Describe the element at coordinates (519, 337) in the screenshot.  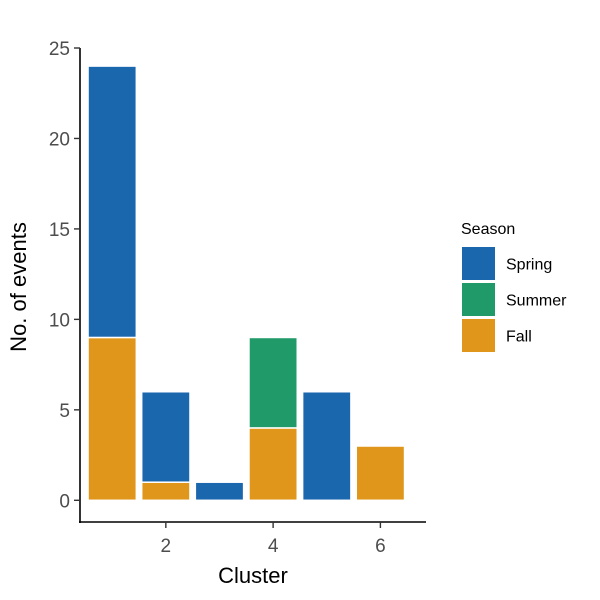
I see `legend-label-fall: Fall` at that location.